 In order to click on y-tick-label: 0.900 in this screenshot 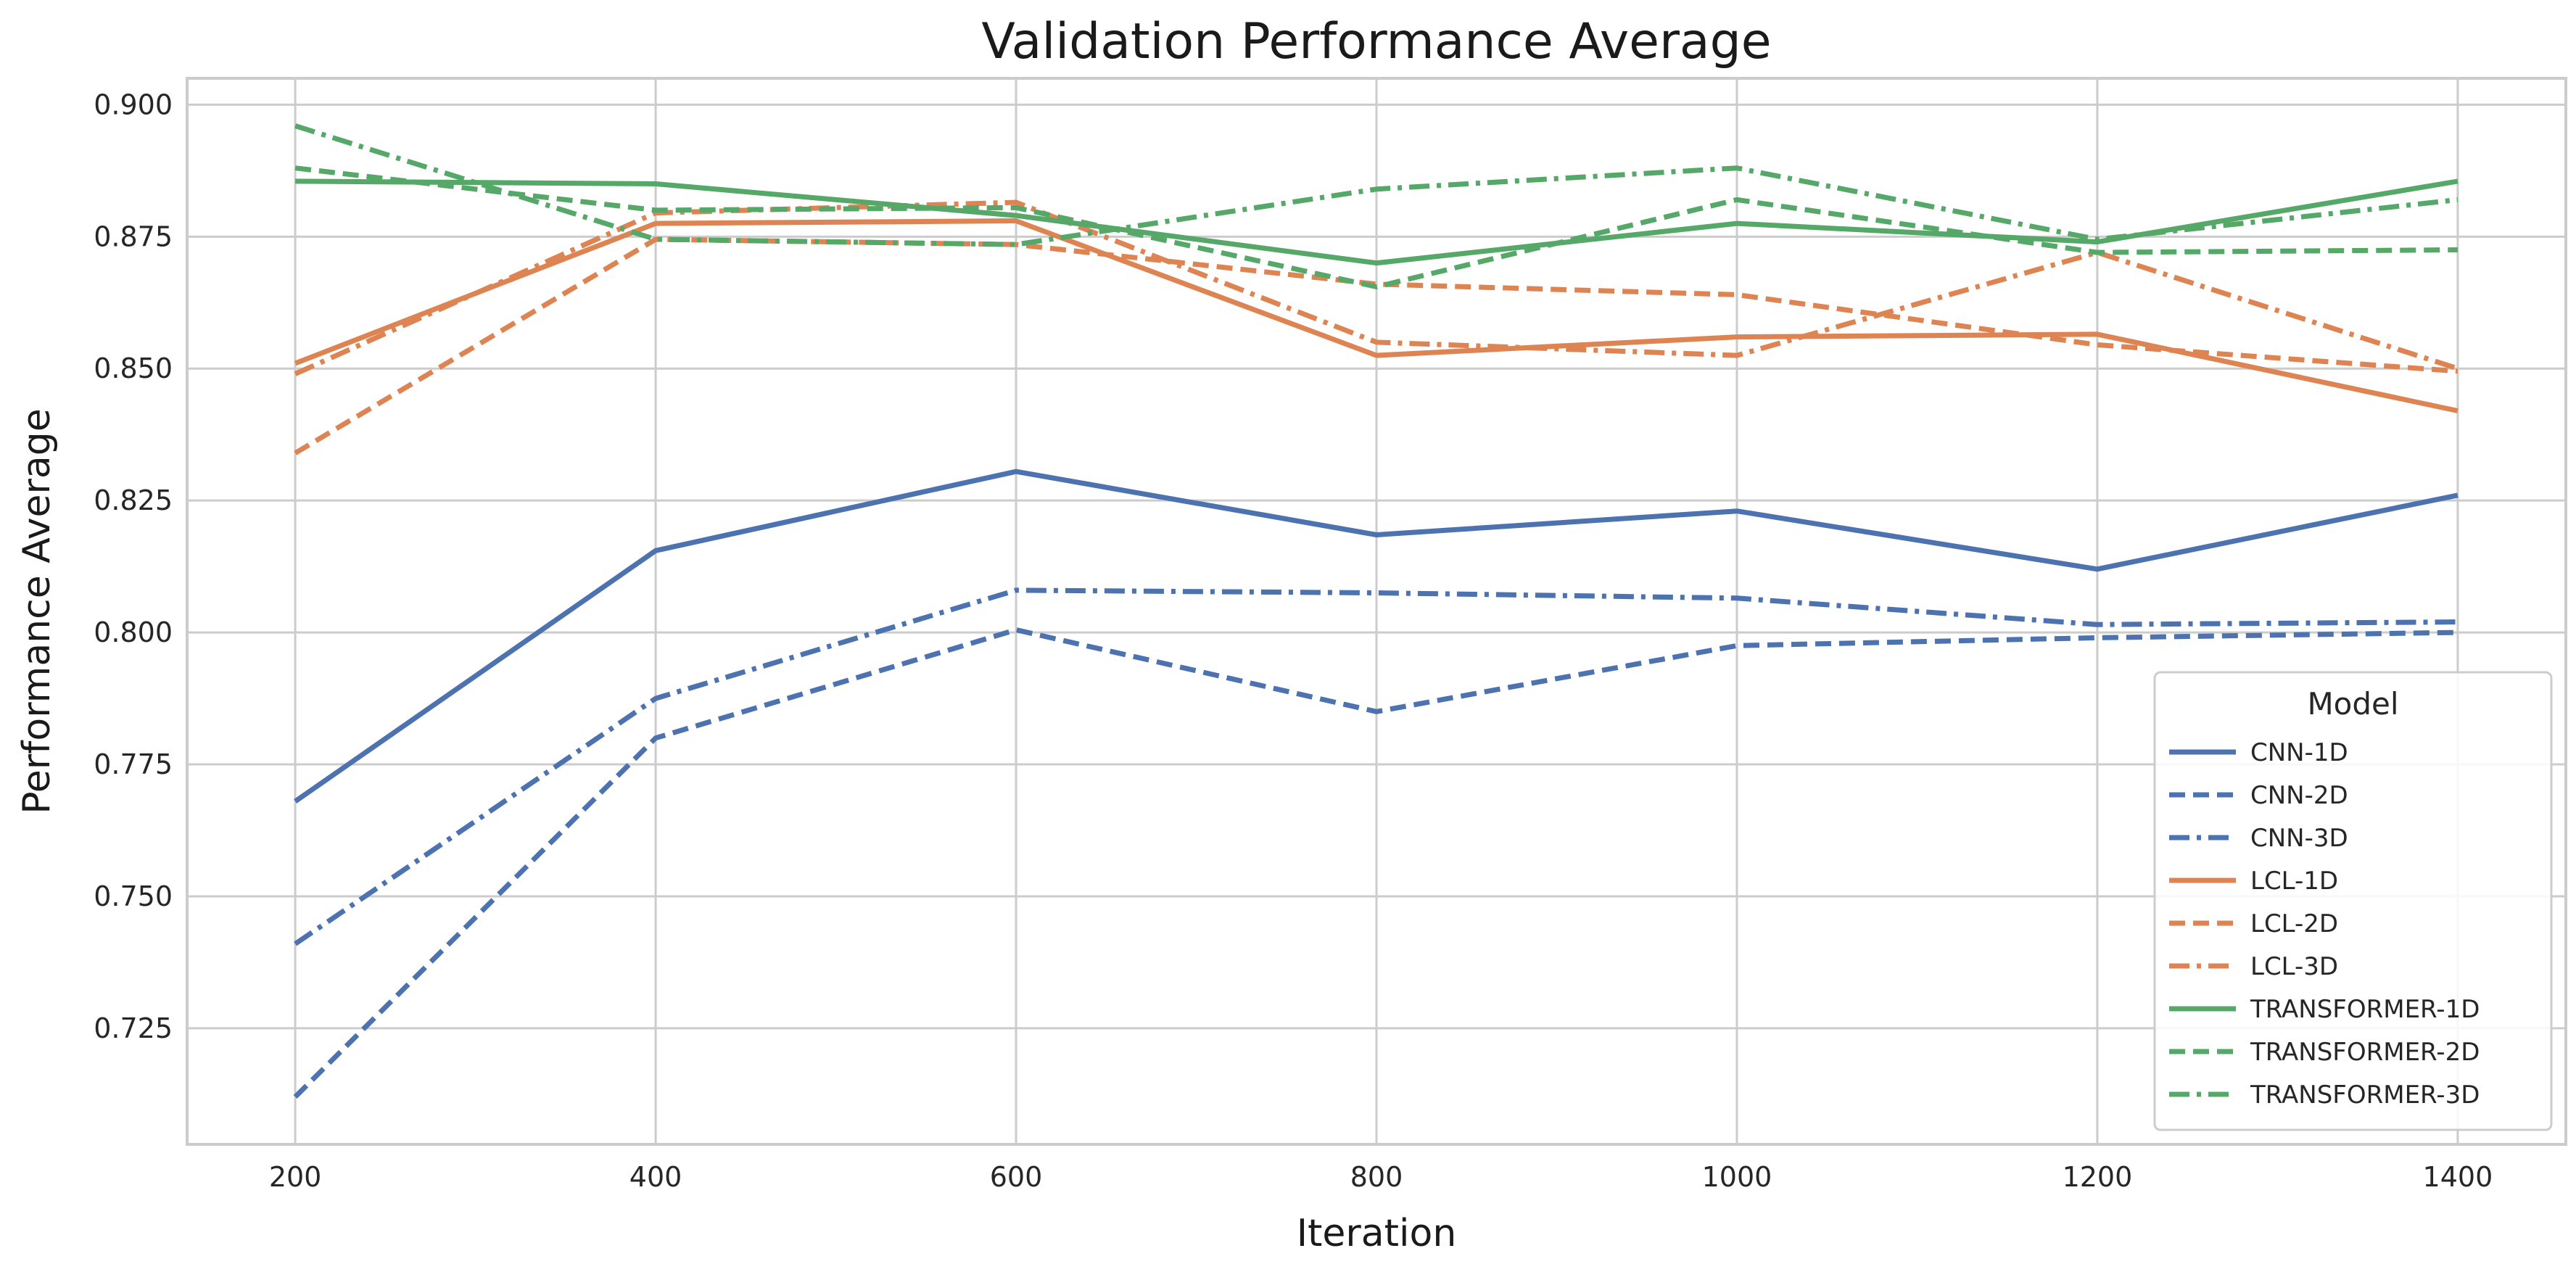, I will do `click(133, 104)`.